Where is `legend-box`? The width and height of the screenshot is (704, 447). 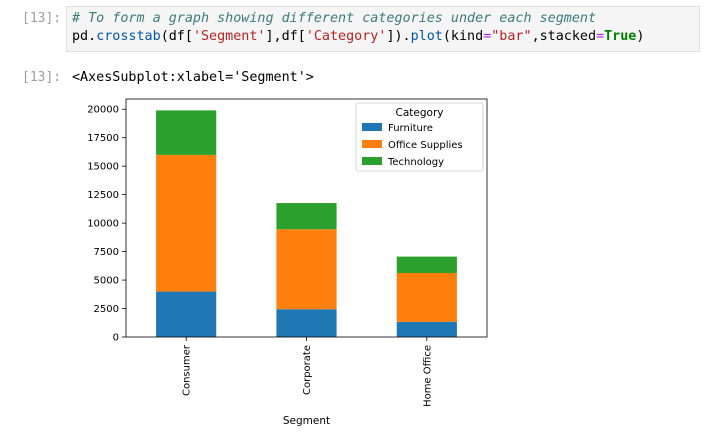 legend-box is located at coordinates (419, 137).